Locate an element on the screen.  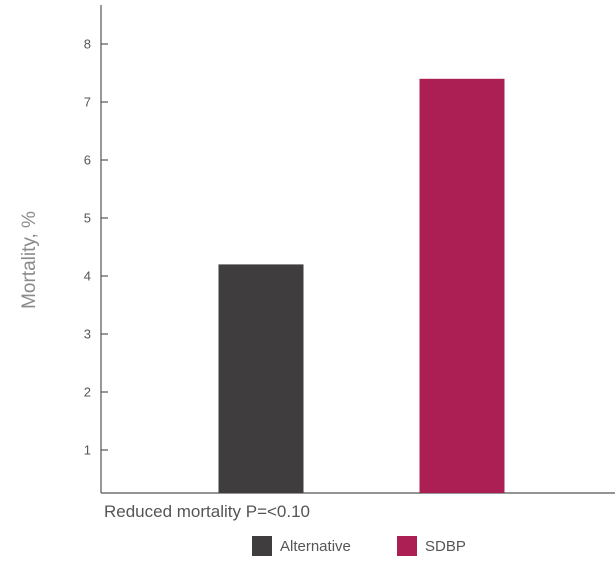
y-tick-label: 4 is located at coordinates (87, 276).